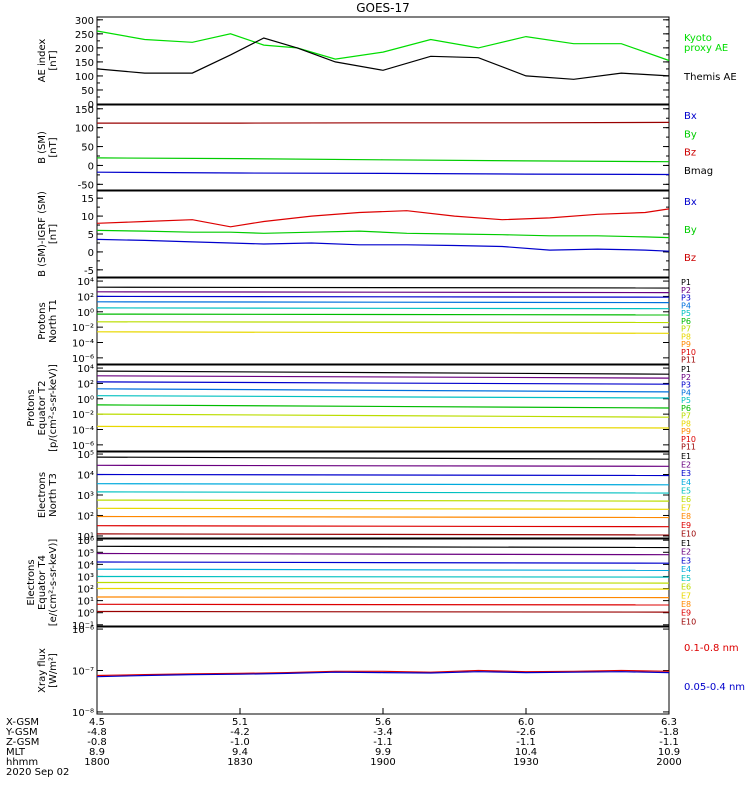 The height and width of the screenshot is (805, 750). What do you see at coordinates (686, 408) in the screenshot?
I see `legend-entry: P6` at bounding box center [686, 408].